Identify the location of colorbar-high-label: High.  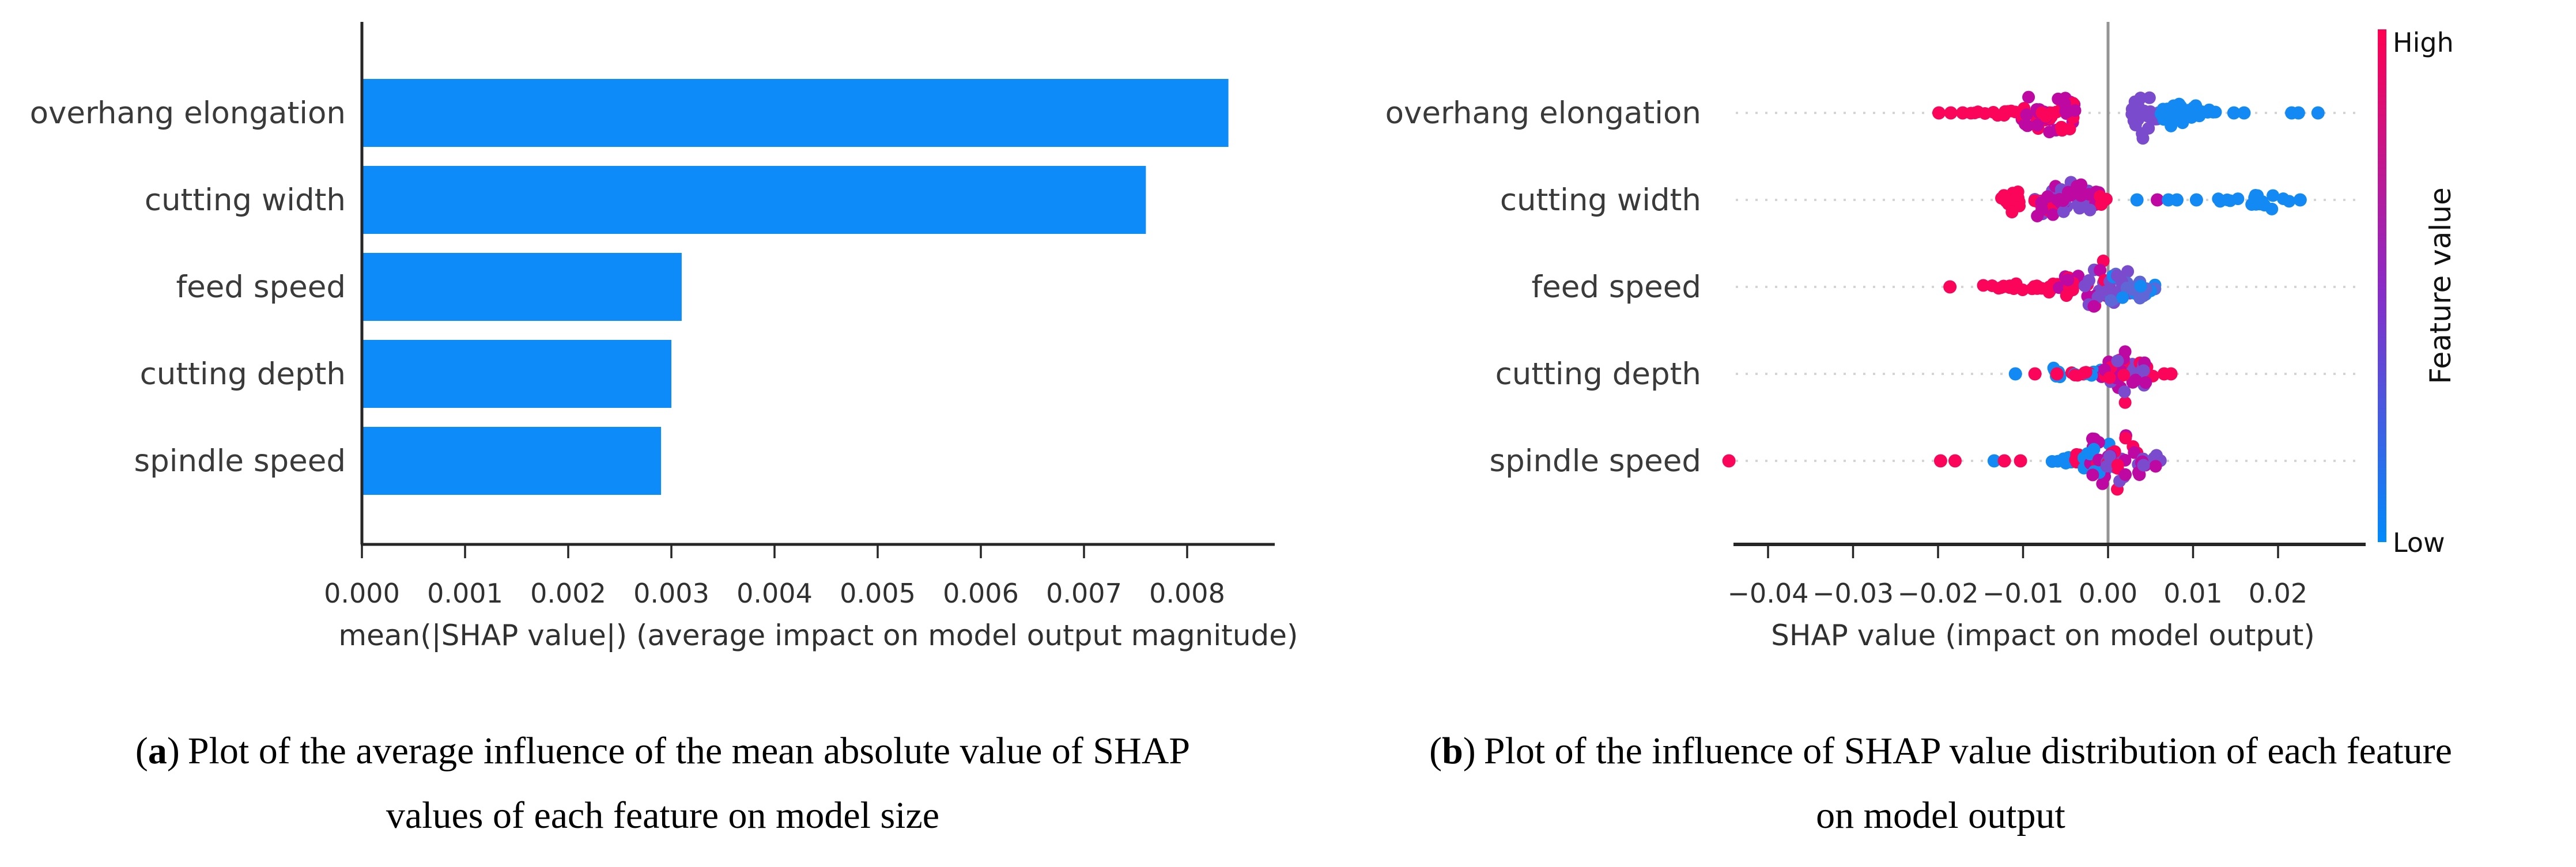
(2423, 42).